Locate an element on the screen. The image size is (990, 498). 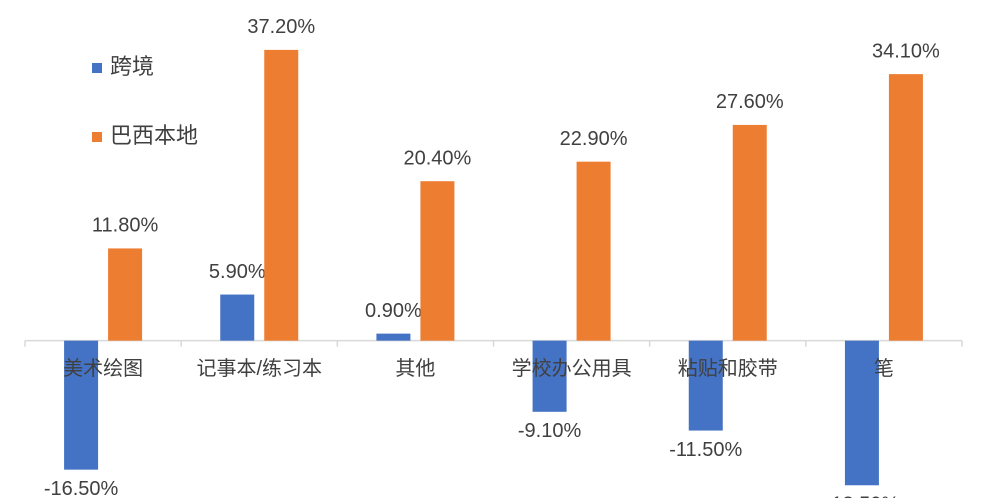
x-tick-label: 粘贴和胶带 is located at coordinates (728, 368).